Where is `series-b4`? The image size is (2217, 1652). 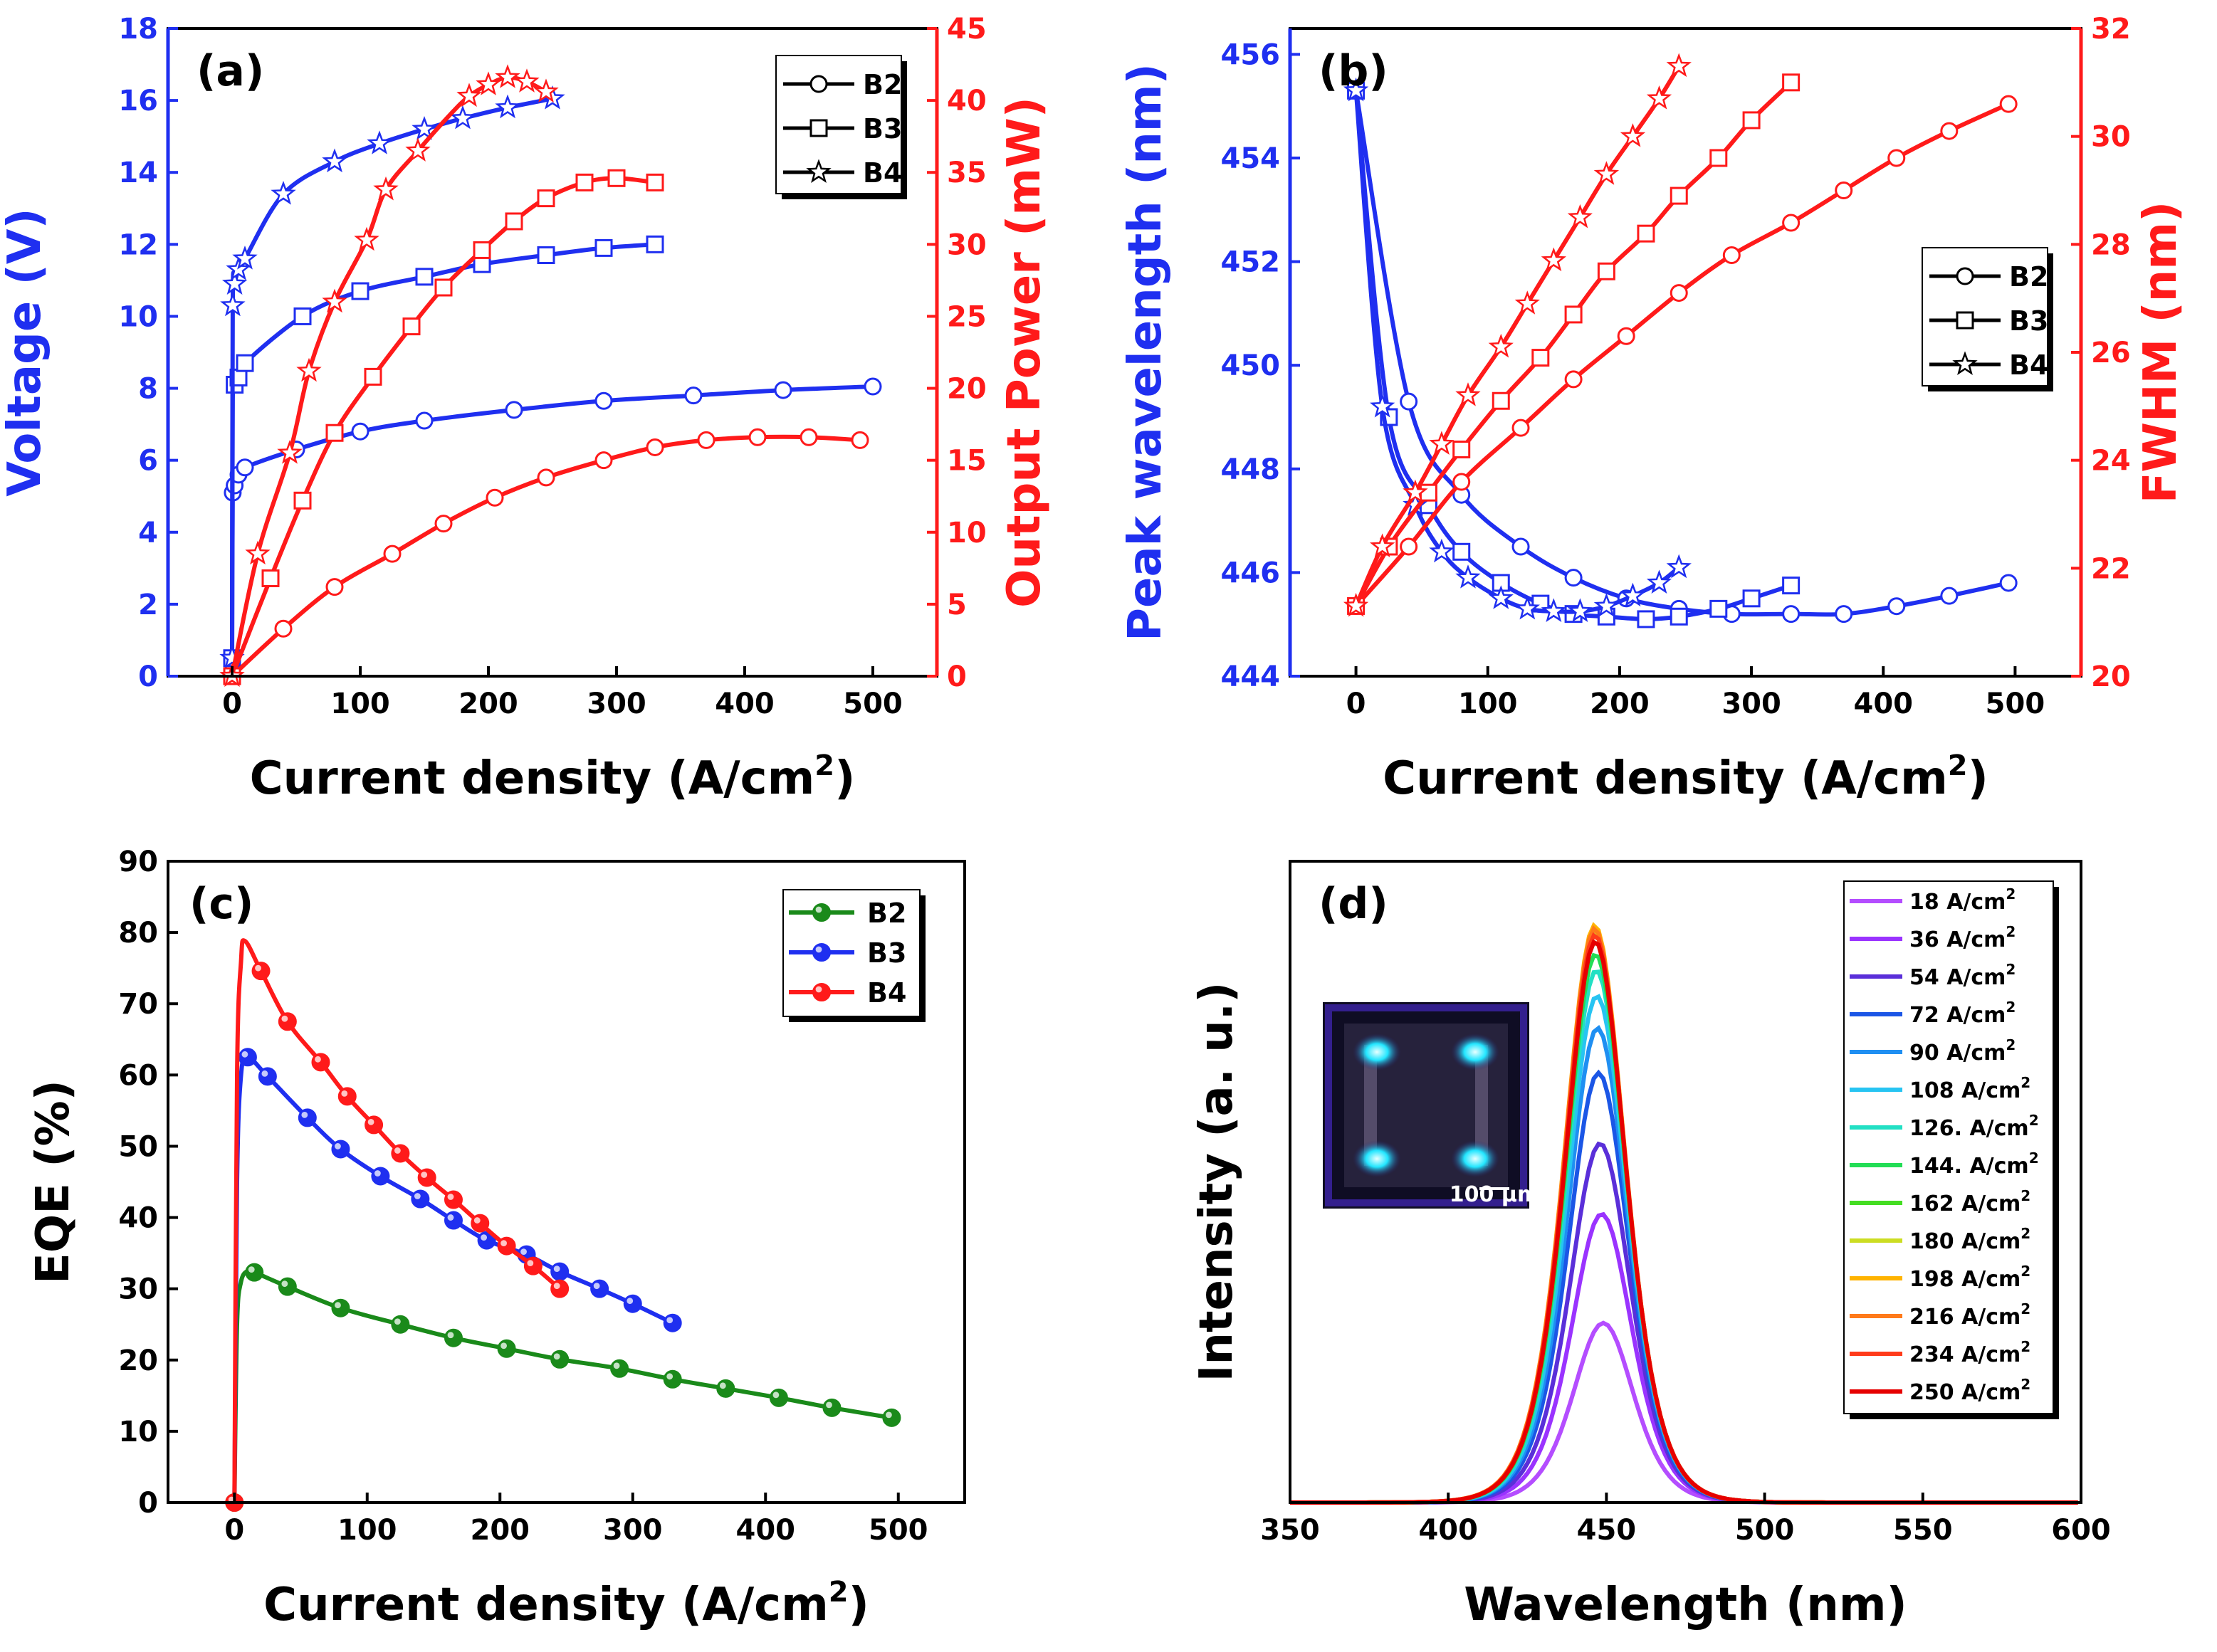
series-b4 is located at coordinates (397, 1225).